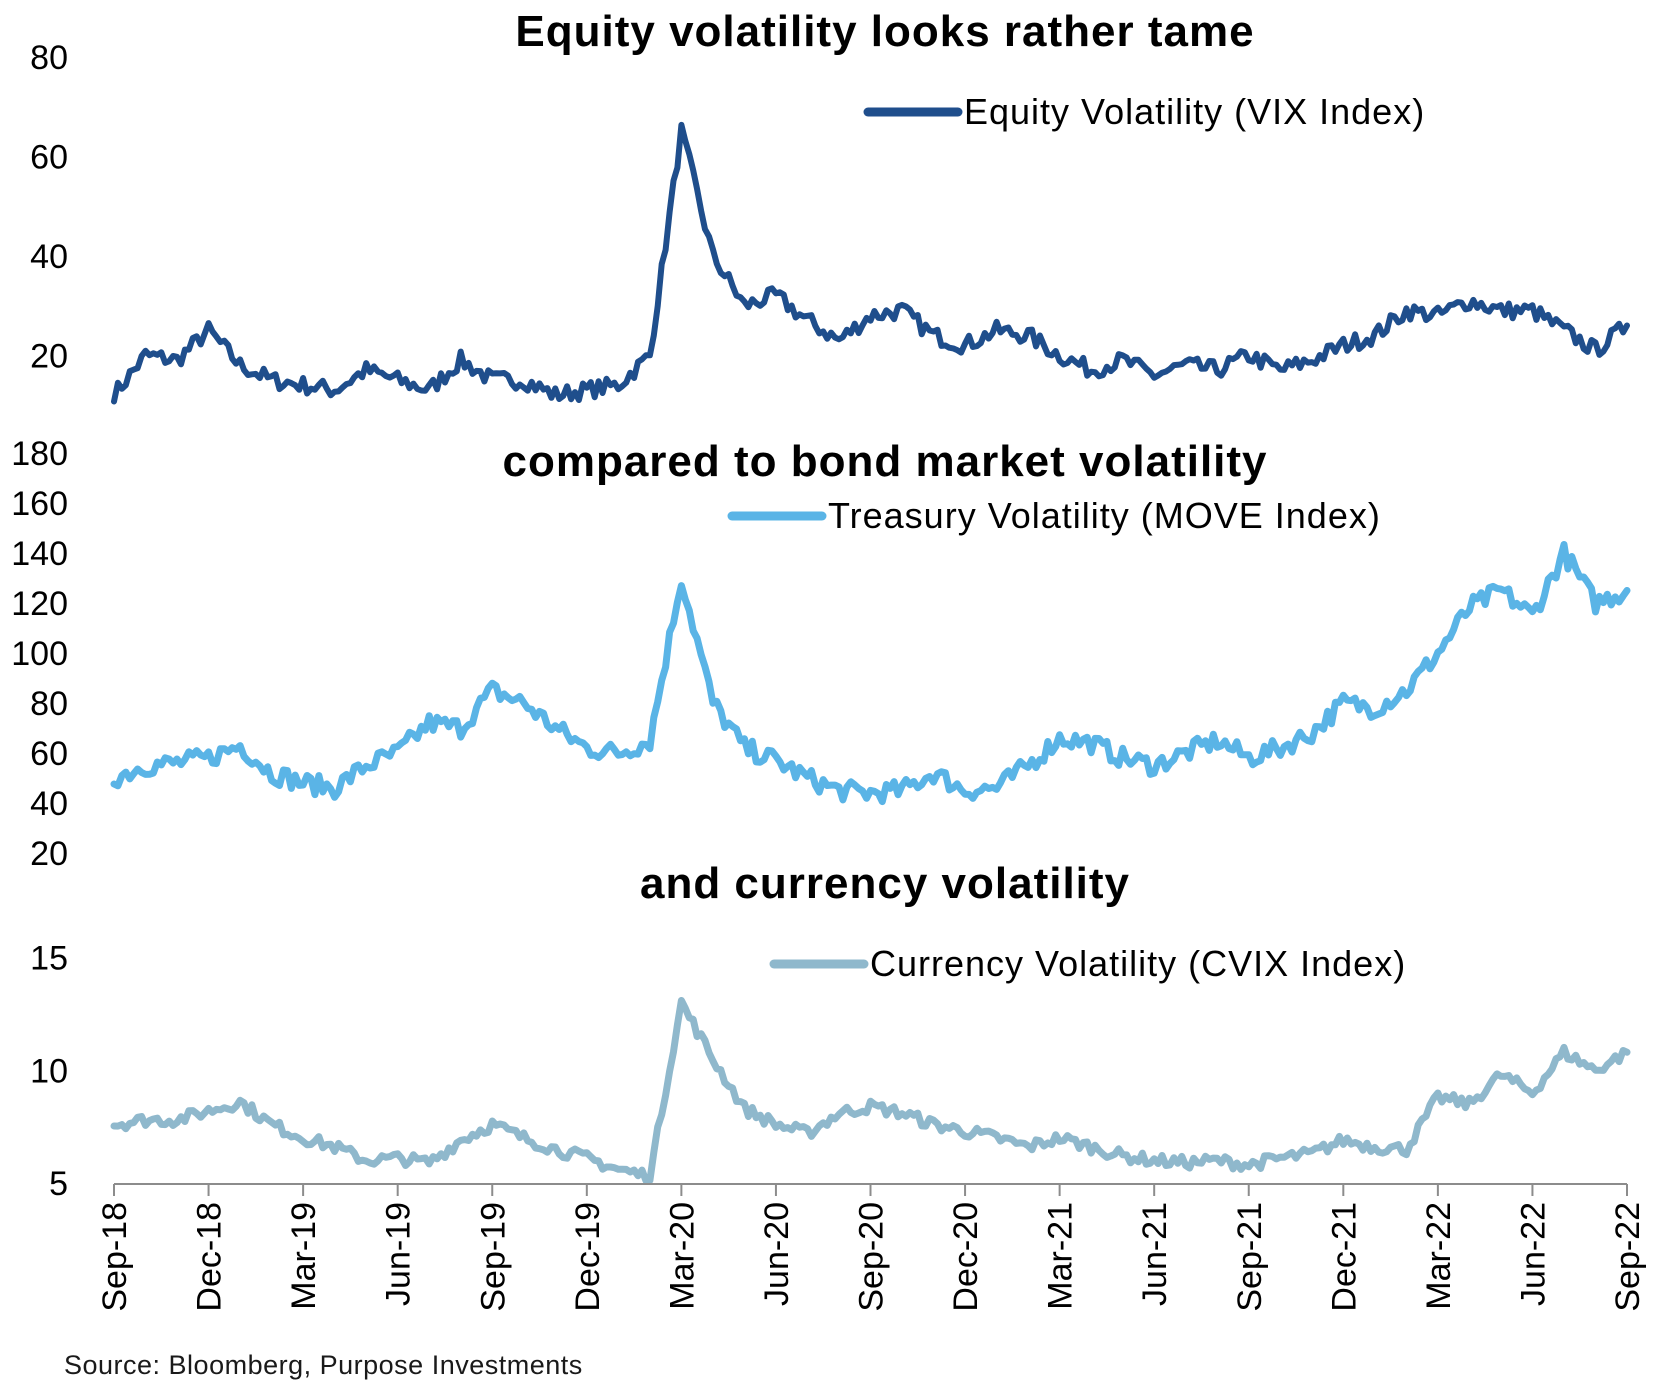 The width and height of the screenshot is (1658, 1398). I want to click on chart-title-1: Equity volatility looks rather tame, so click(884, 31).